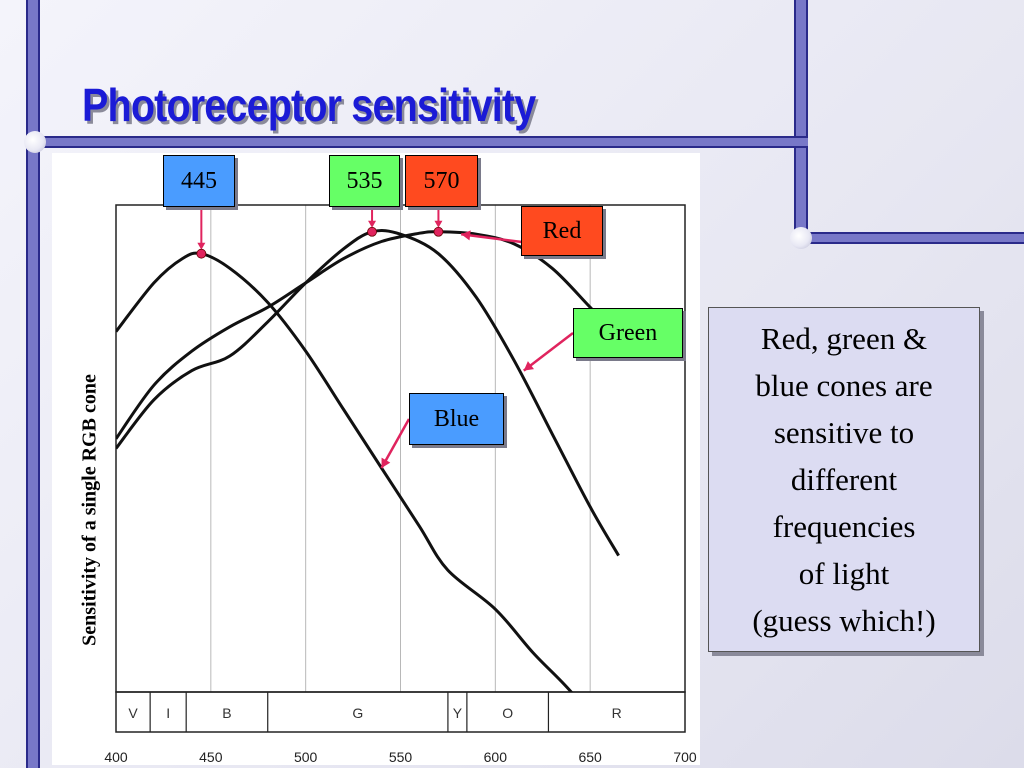 The image size is (1024, 768). I want to click on series-label-blue: Blue, so click(456, 419).